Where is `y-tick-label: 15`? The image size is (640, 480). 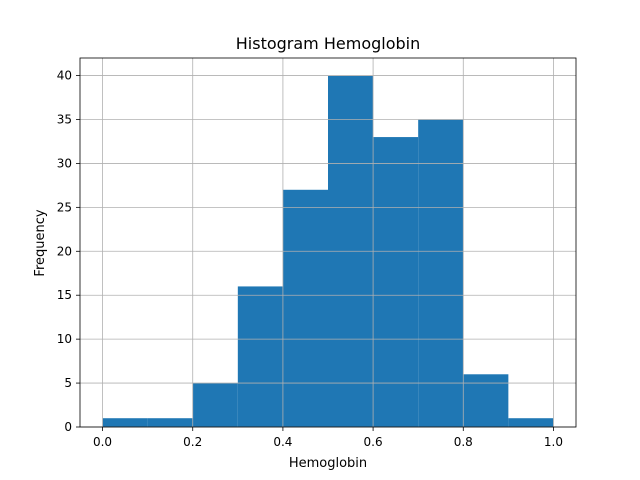 y-tick-label: 15 is located at coordinates (64, 295).